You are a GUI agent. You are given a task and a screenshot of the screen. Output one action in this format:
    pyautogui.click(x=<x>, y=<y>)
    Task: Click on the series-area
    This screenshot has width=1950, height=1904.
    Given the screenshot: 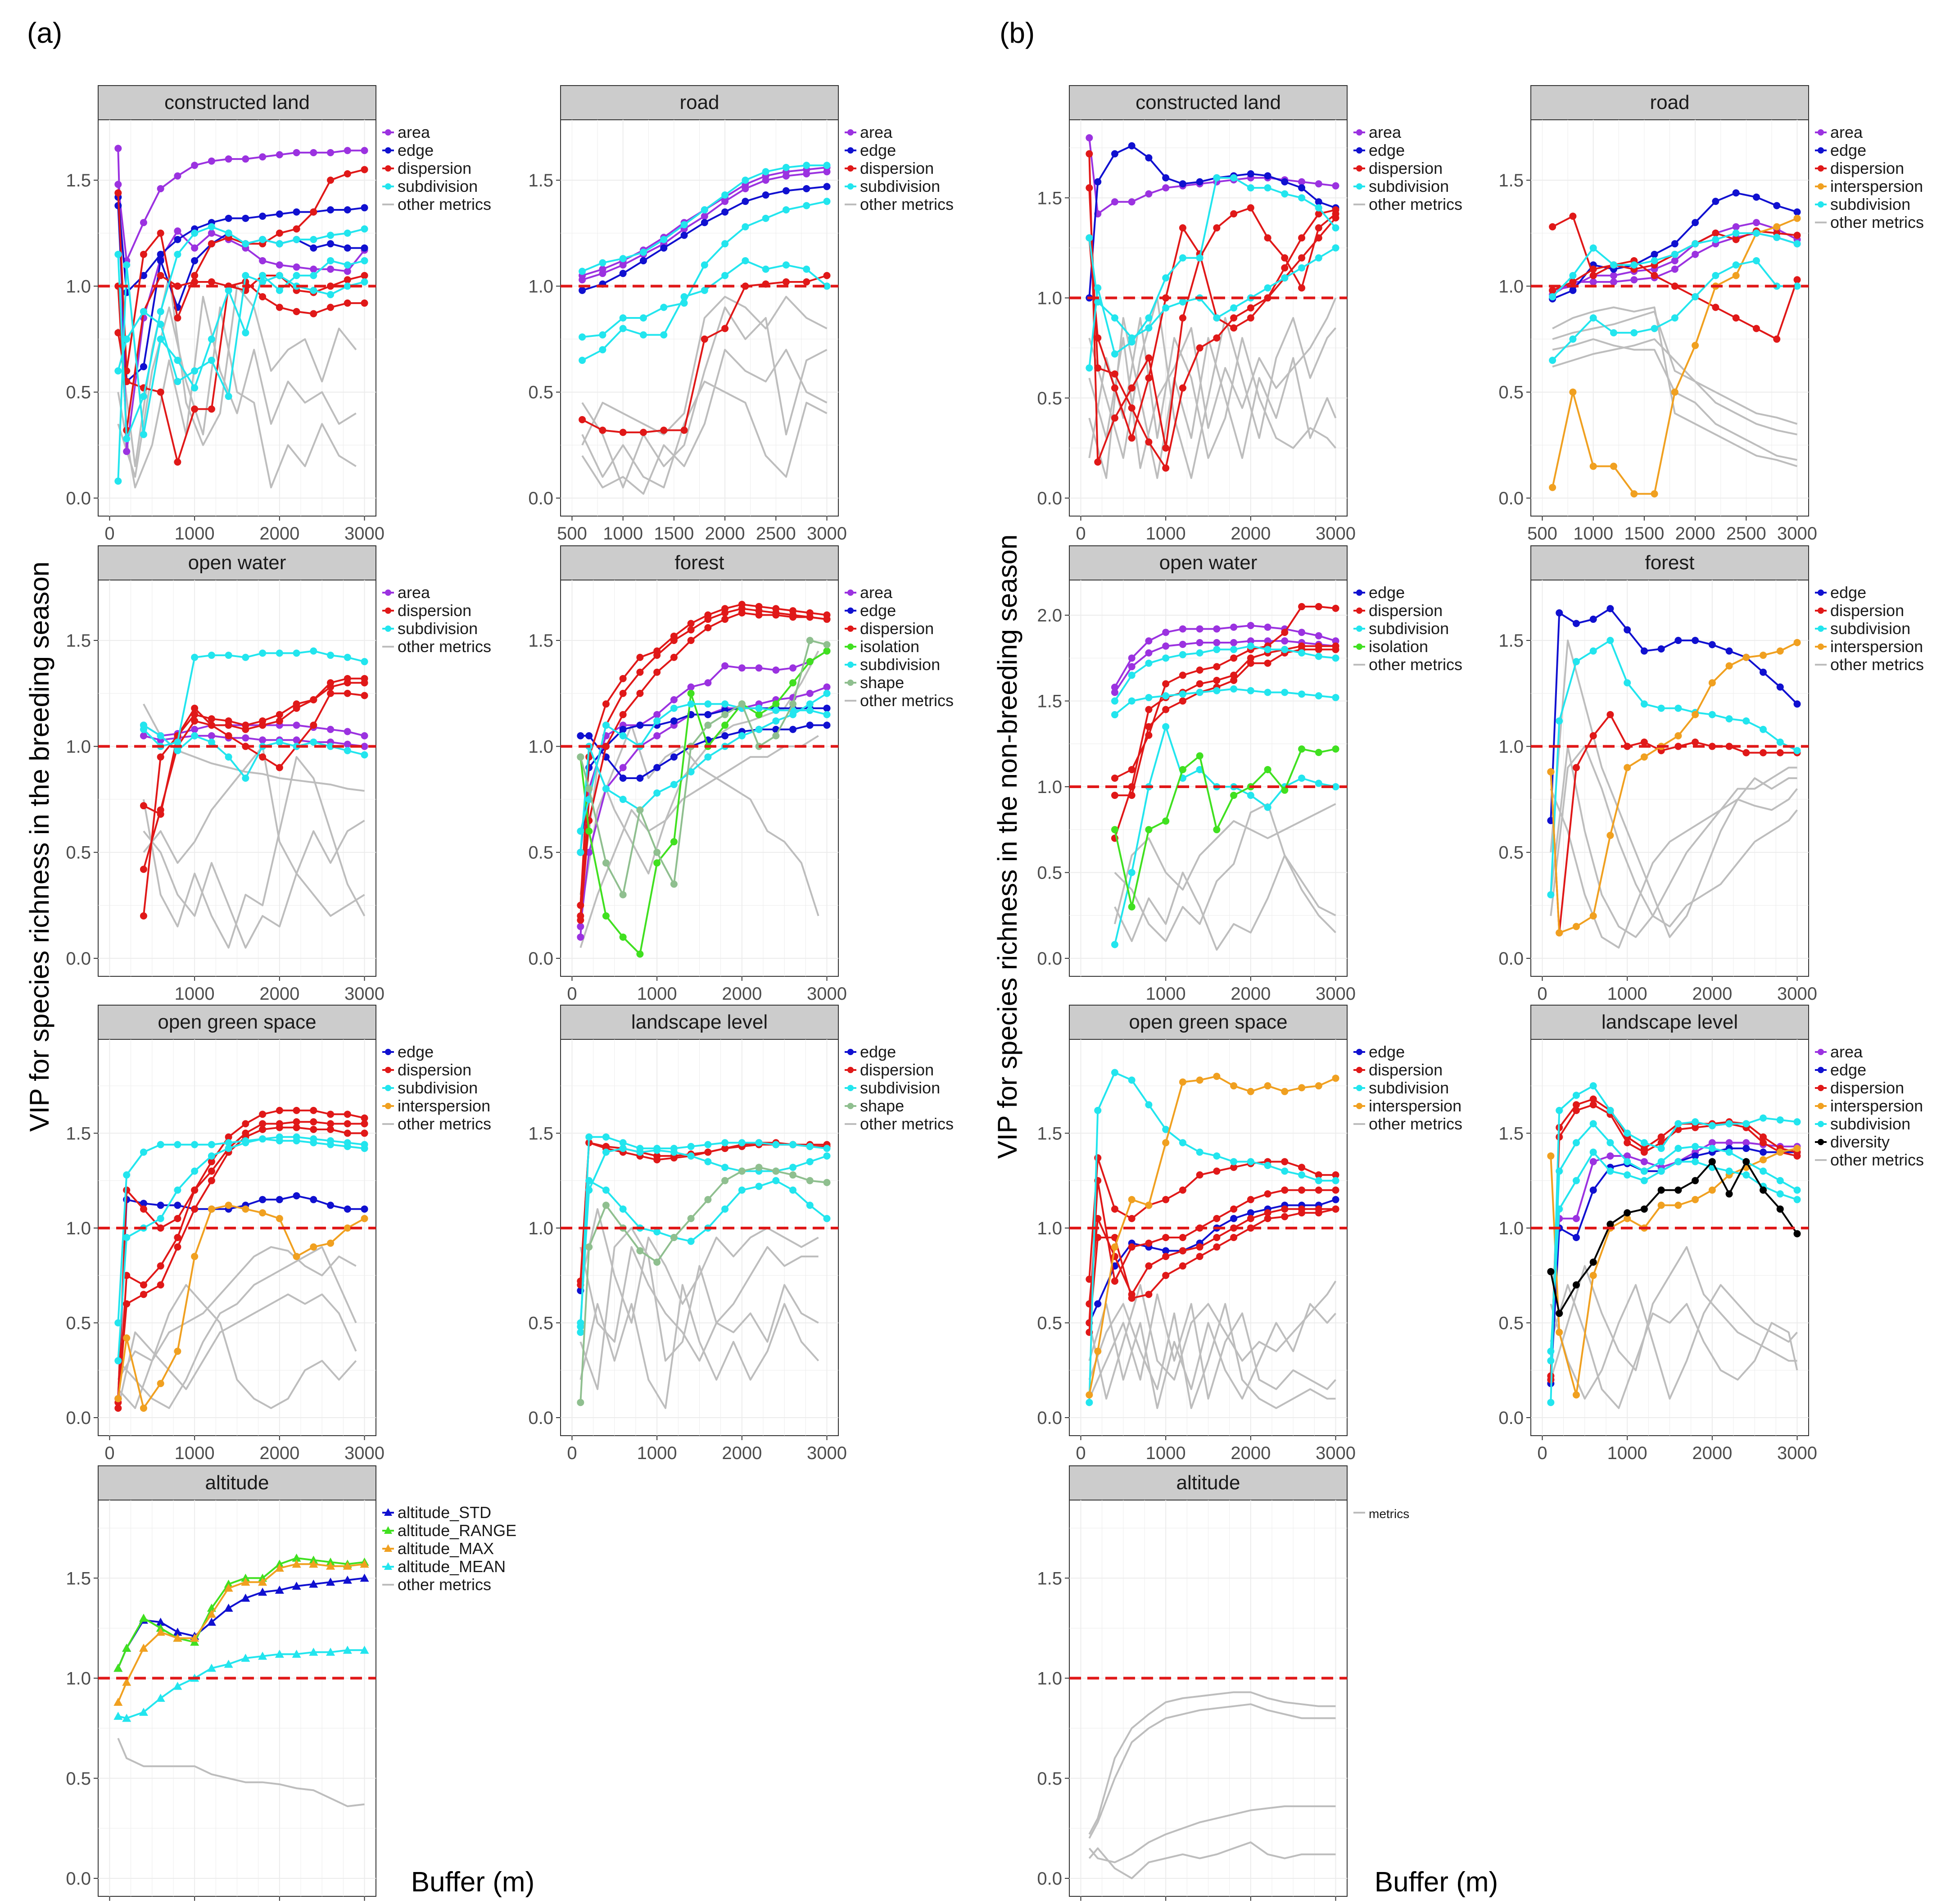 What is the action you would take?
    pyautogui.click(x=1225, y=656)
    